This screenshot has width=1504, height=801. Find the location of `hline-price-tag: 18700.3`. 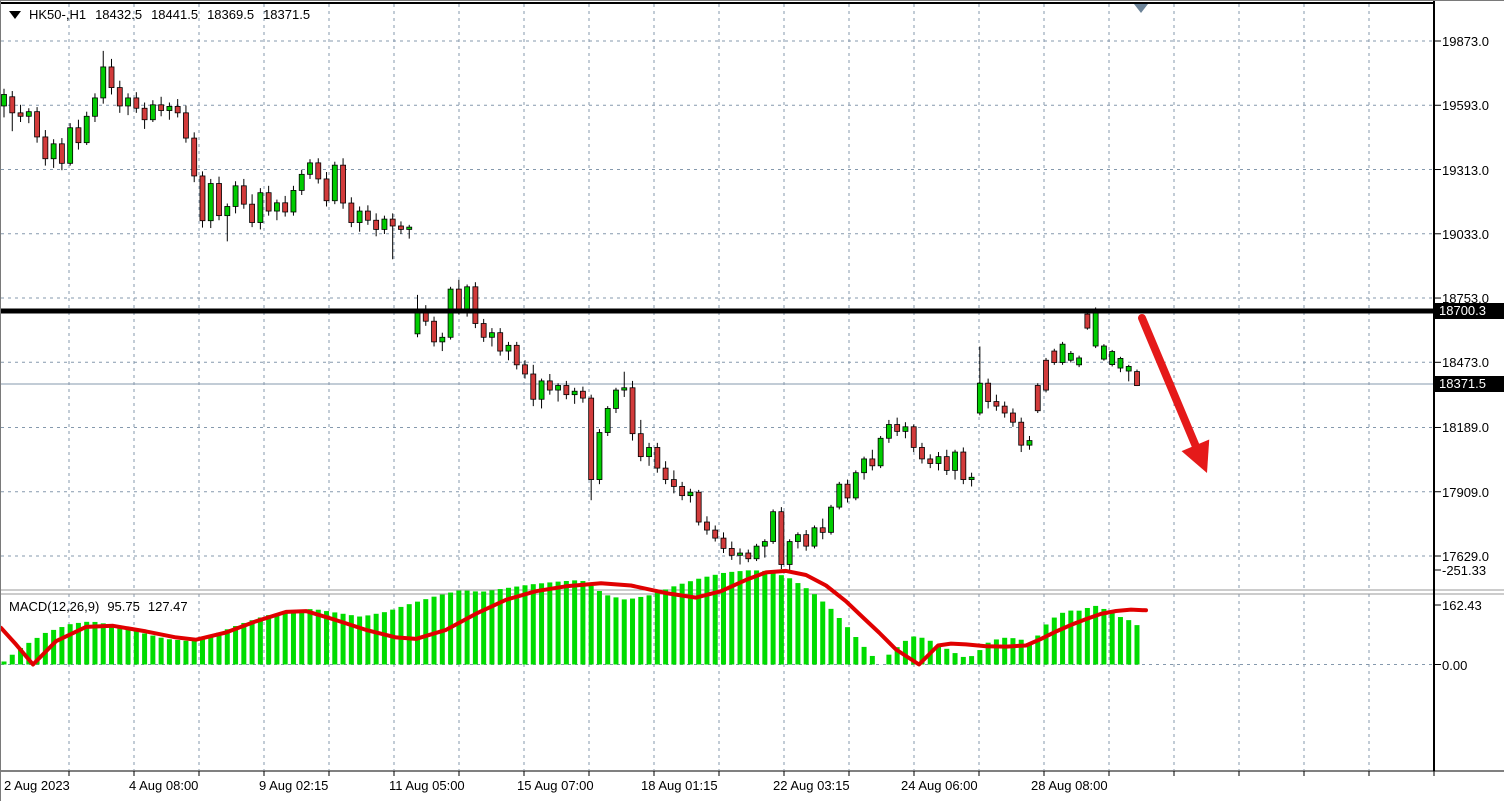

hline-price-tag: 18700.3 is located at coordinates (1469, 311).